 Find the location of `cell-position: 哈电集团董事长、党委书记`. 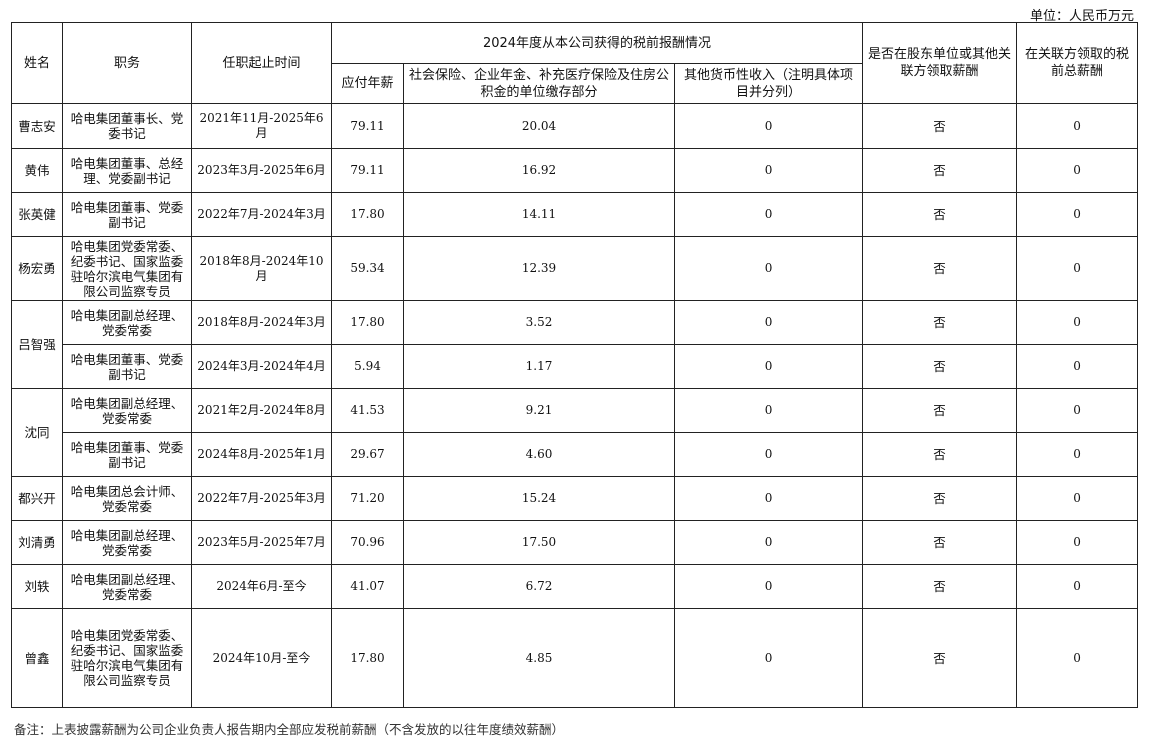

cell-position: 哈电集团董事长、党委书记 is located at coordinates (127, 126).